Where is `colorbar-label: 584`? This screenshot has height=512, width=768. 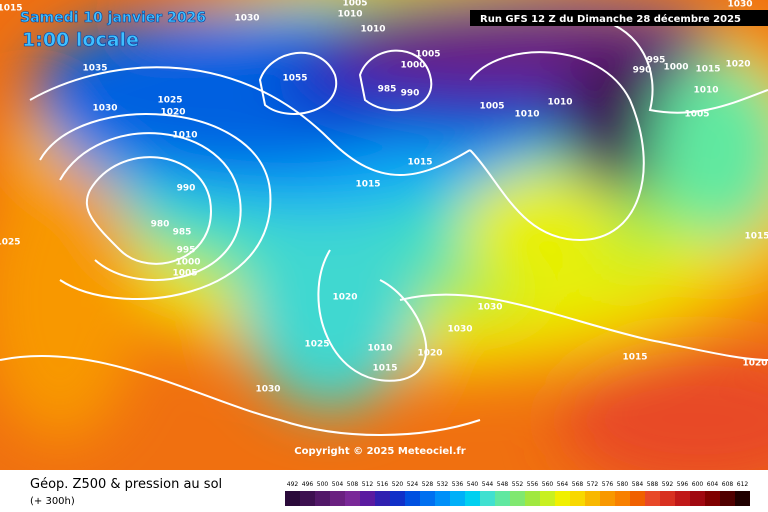
colorbar-label: 584 is located at coordinates (638, 484).